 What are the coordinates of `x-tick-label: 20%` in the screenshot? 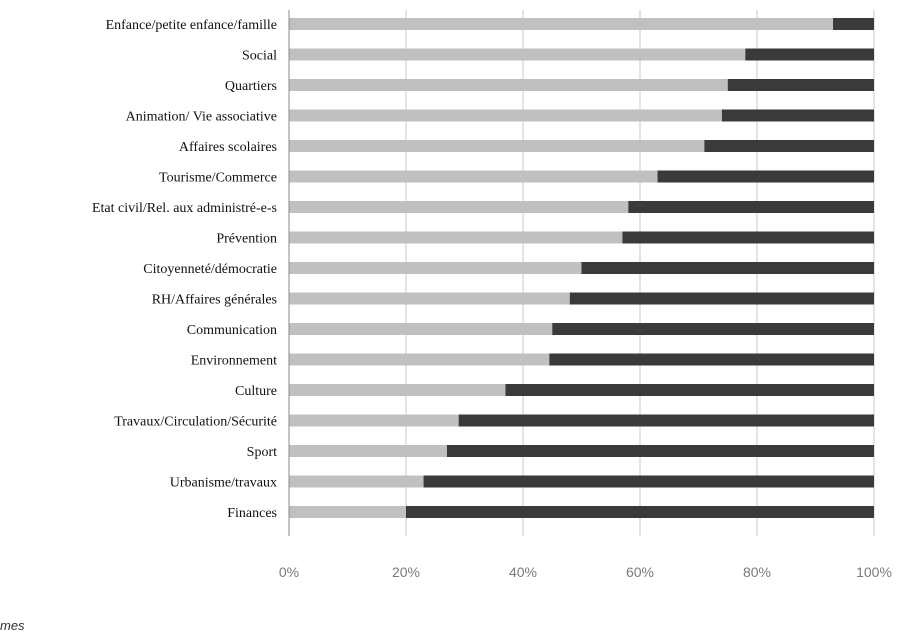 It's located at (406, 572).